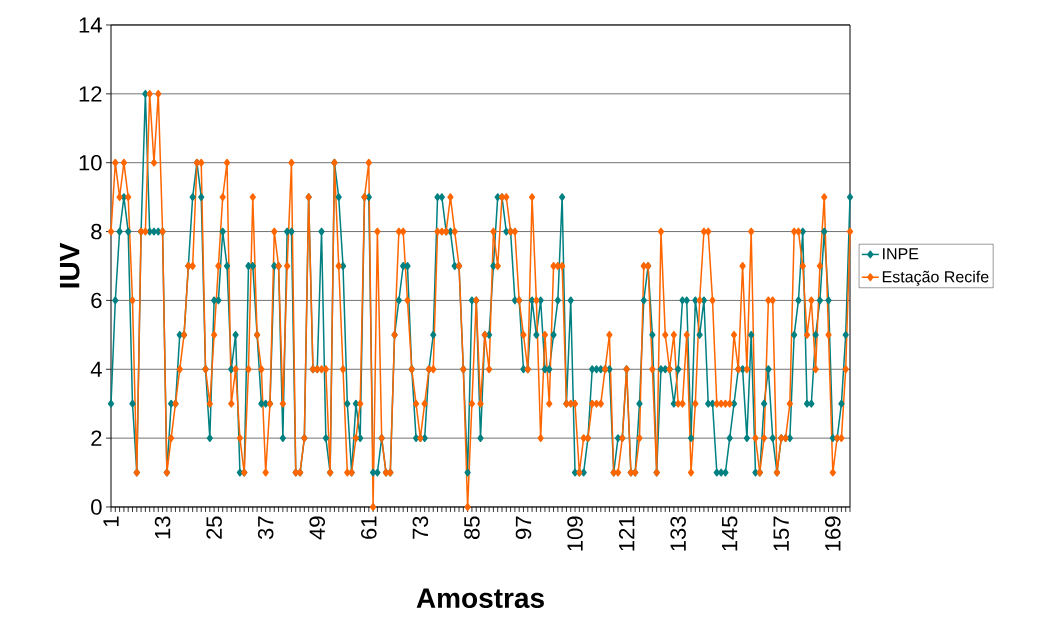 This screenshot has width=1042, height=625. I want to click on x-tick-label: 13, so click(162, 527).